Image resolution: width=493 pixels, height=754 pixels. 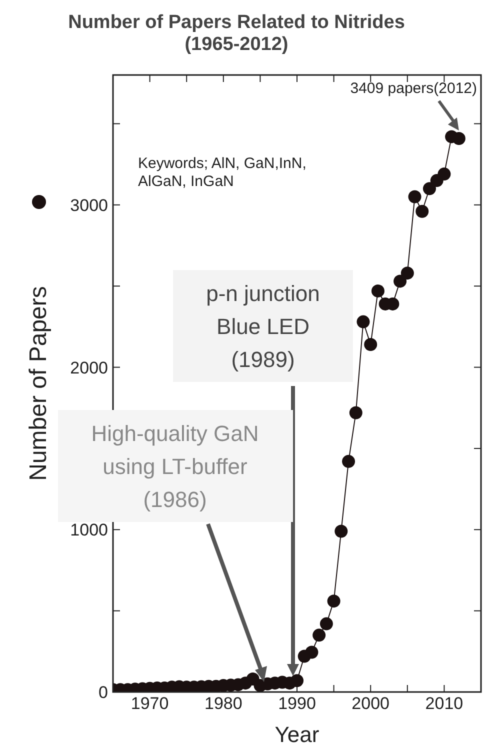 I want to click on y-tick-label: 2000, so click(x=89, y=368).